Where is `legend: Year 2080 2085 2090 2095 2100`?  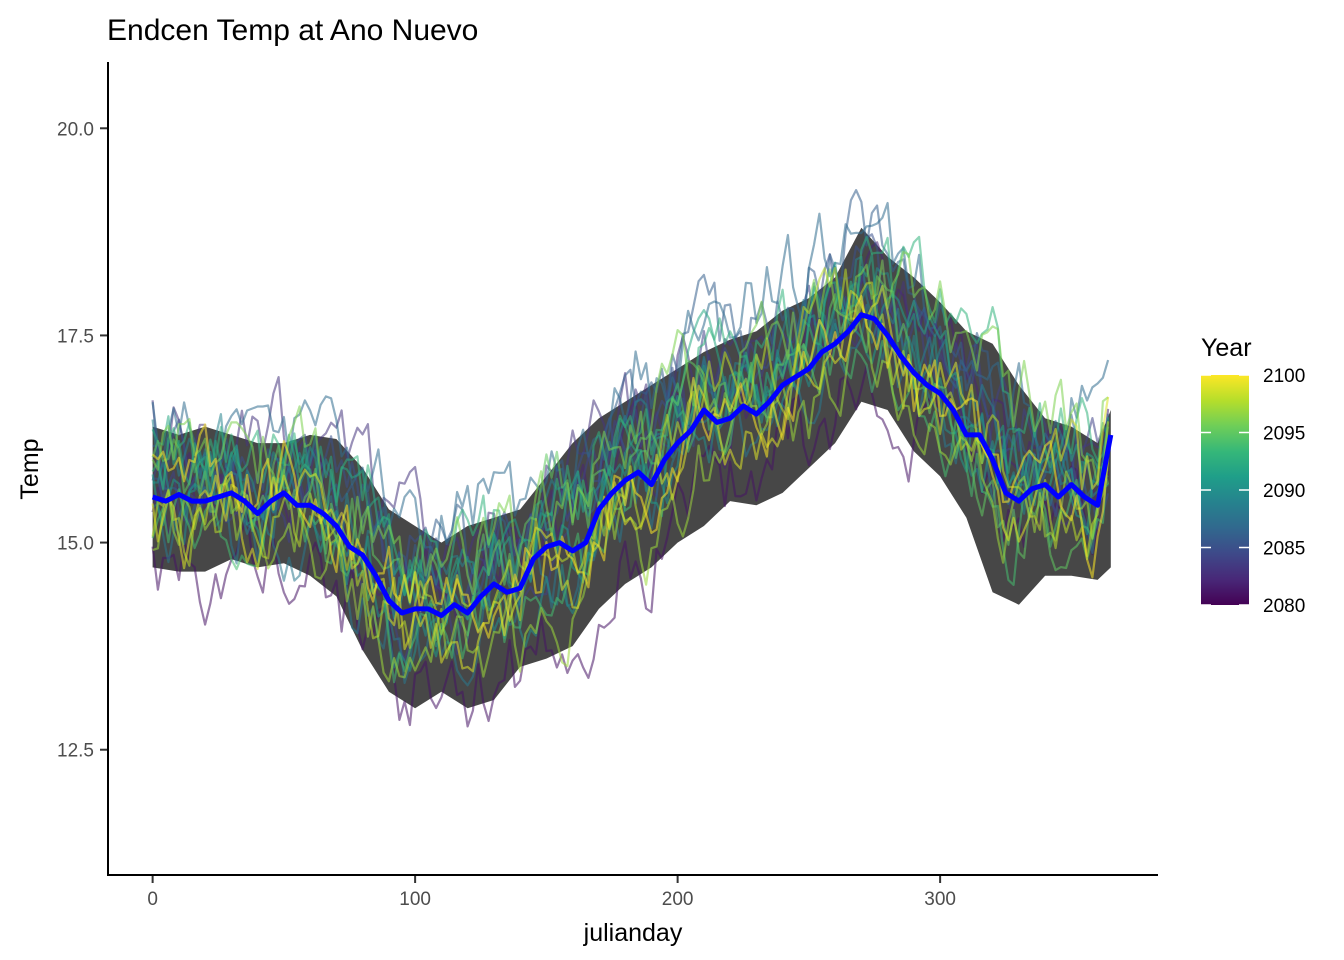
legend: Year 2080 2085 2090 2095 2100 is located at coordinates (1253, 475).